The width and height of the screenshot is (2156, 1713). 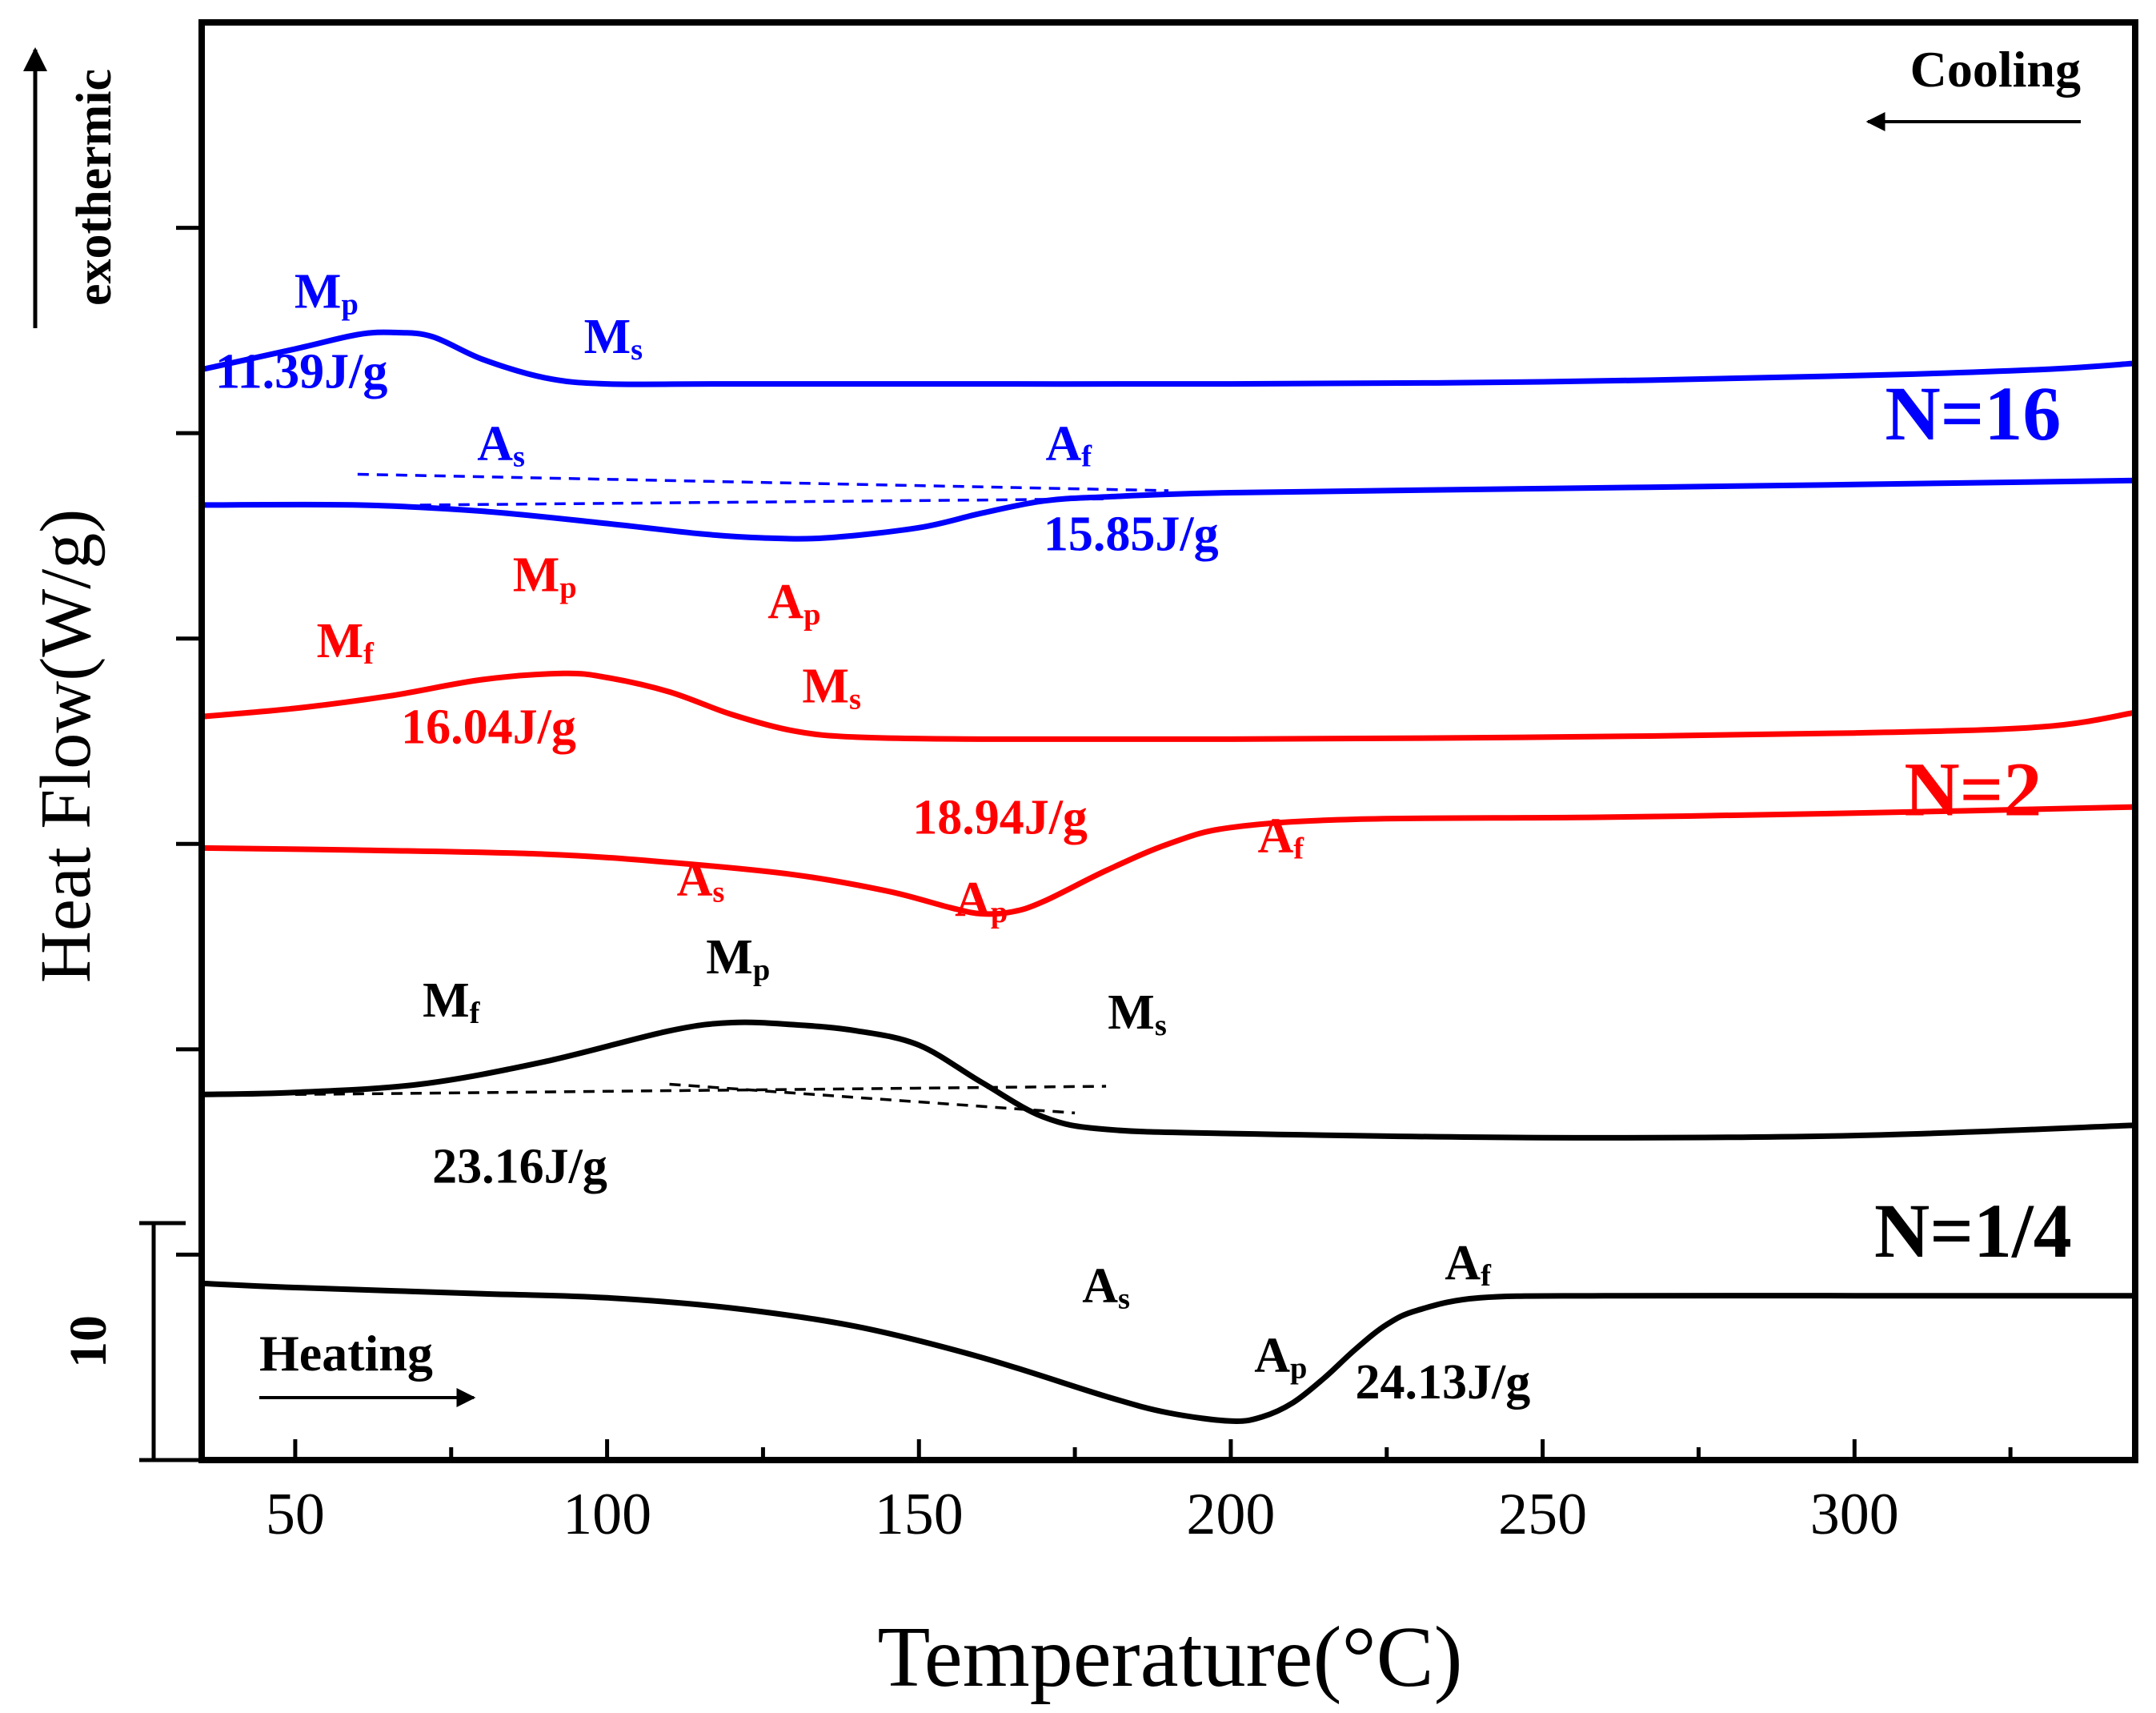 What do you see at coordinates (122, 1342) in the screenshot?
I see `scale-bar: 10` at bounding box center [122, 1342].